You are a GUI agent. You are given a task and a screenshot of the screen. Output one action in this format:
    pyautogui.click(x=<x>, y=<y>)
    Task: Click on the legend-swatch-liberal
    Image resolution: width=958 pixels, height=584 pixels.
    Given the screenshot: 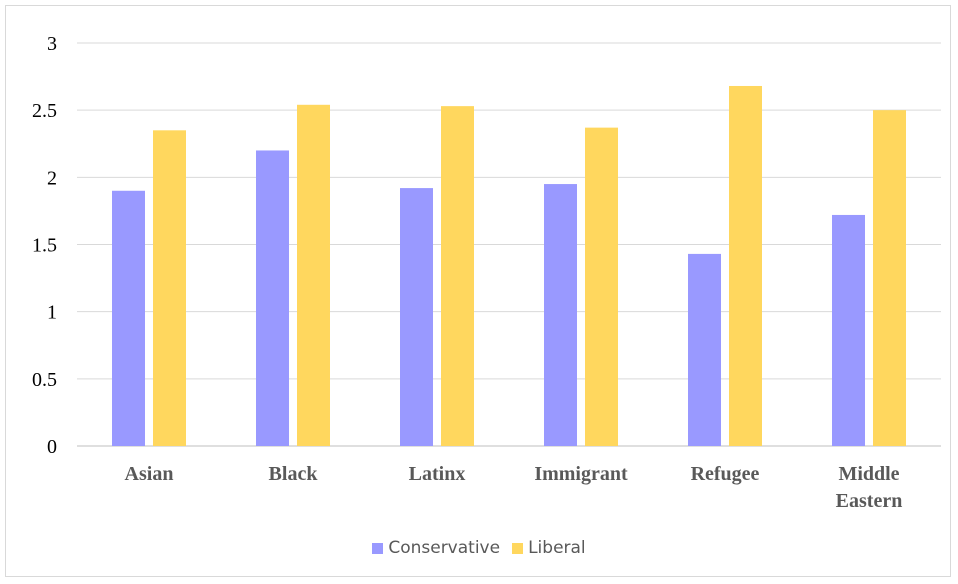 What is the action you would take?
    pyautogui.click(x=518, y=548)
    